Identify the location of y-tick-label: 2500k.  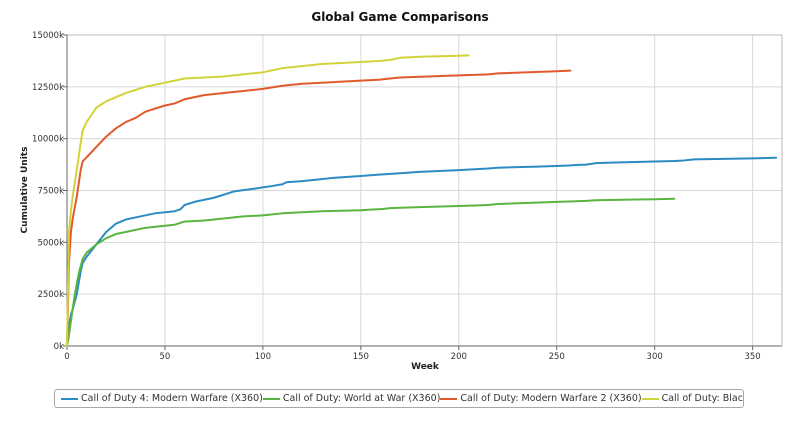
(50, 295).